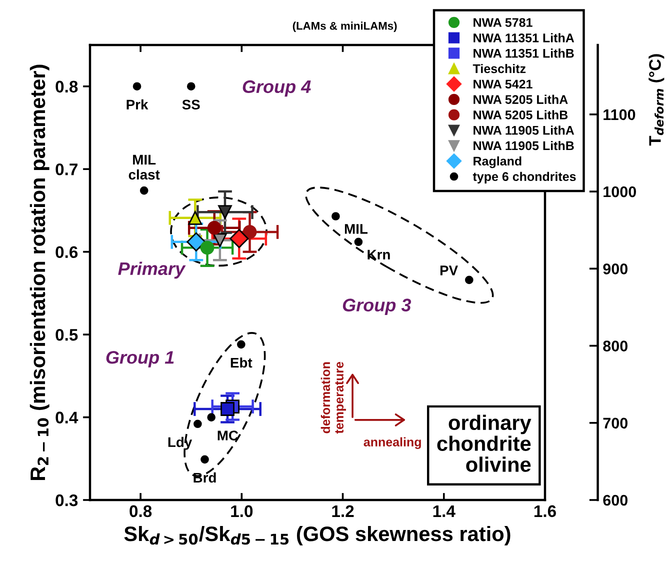 This screenshot has height=564, width=668. What do you see at coordinates (344, 27) in the screenshot?
I see `text: (LAMs & miniLAMs)` at bounding box center [344, 27].